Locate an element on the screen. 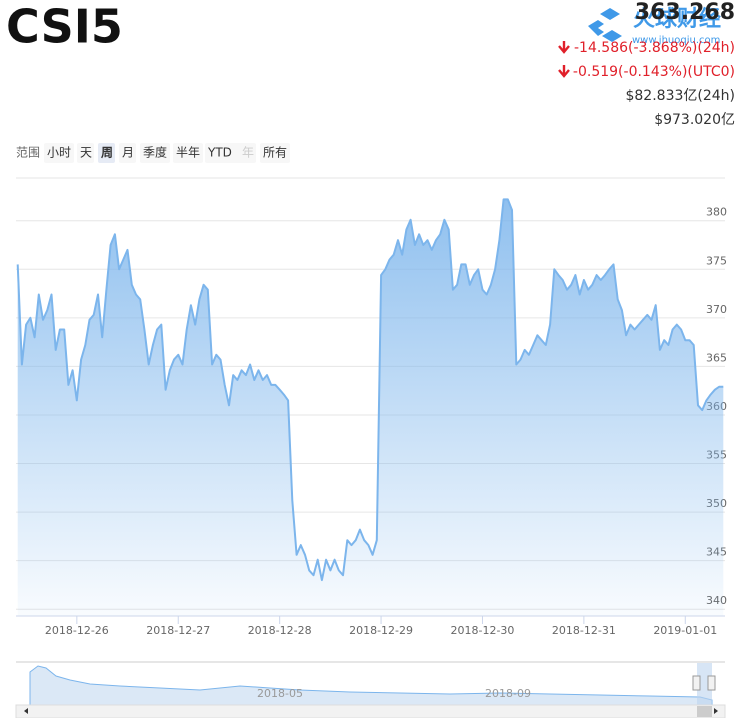 The image size is (742, 718). range-button-label: 小时 is located at coordinates (59, 153).